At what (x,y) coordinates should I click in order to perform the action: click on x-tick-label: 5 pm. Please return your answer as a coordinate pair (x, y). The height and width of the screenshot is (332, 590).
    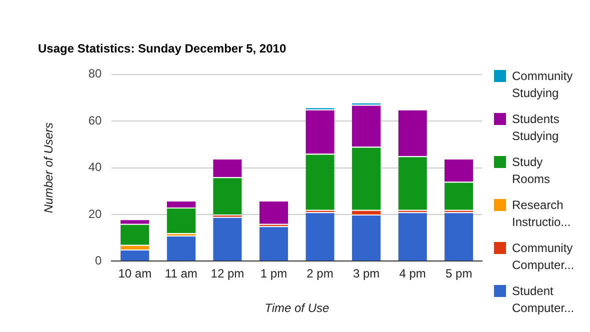
    Looking at the image, I should click on (459, 273).